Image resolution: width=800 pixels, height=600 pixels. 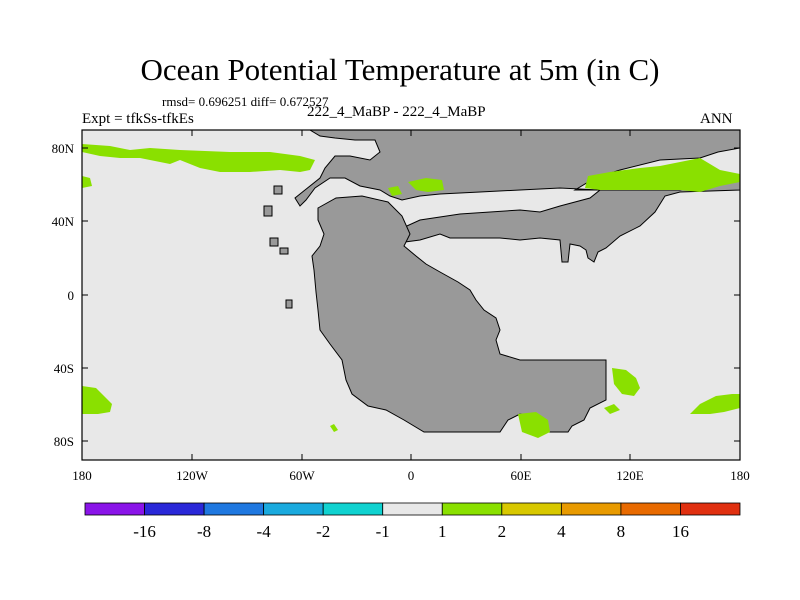 What do you see at coordinates (400, 69) in the screenshot?
I see `map-title: Ocean Potential Temperature at 5m (in C)` at bounding box center [400, 69].